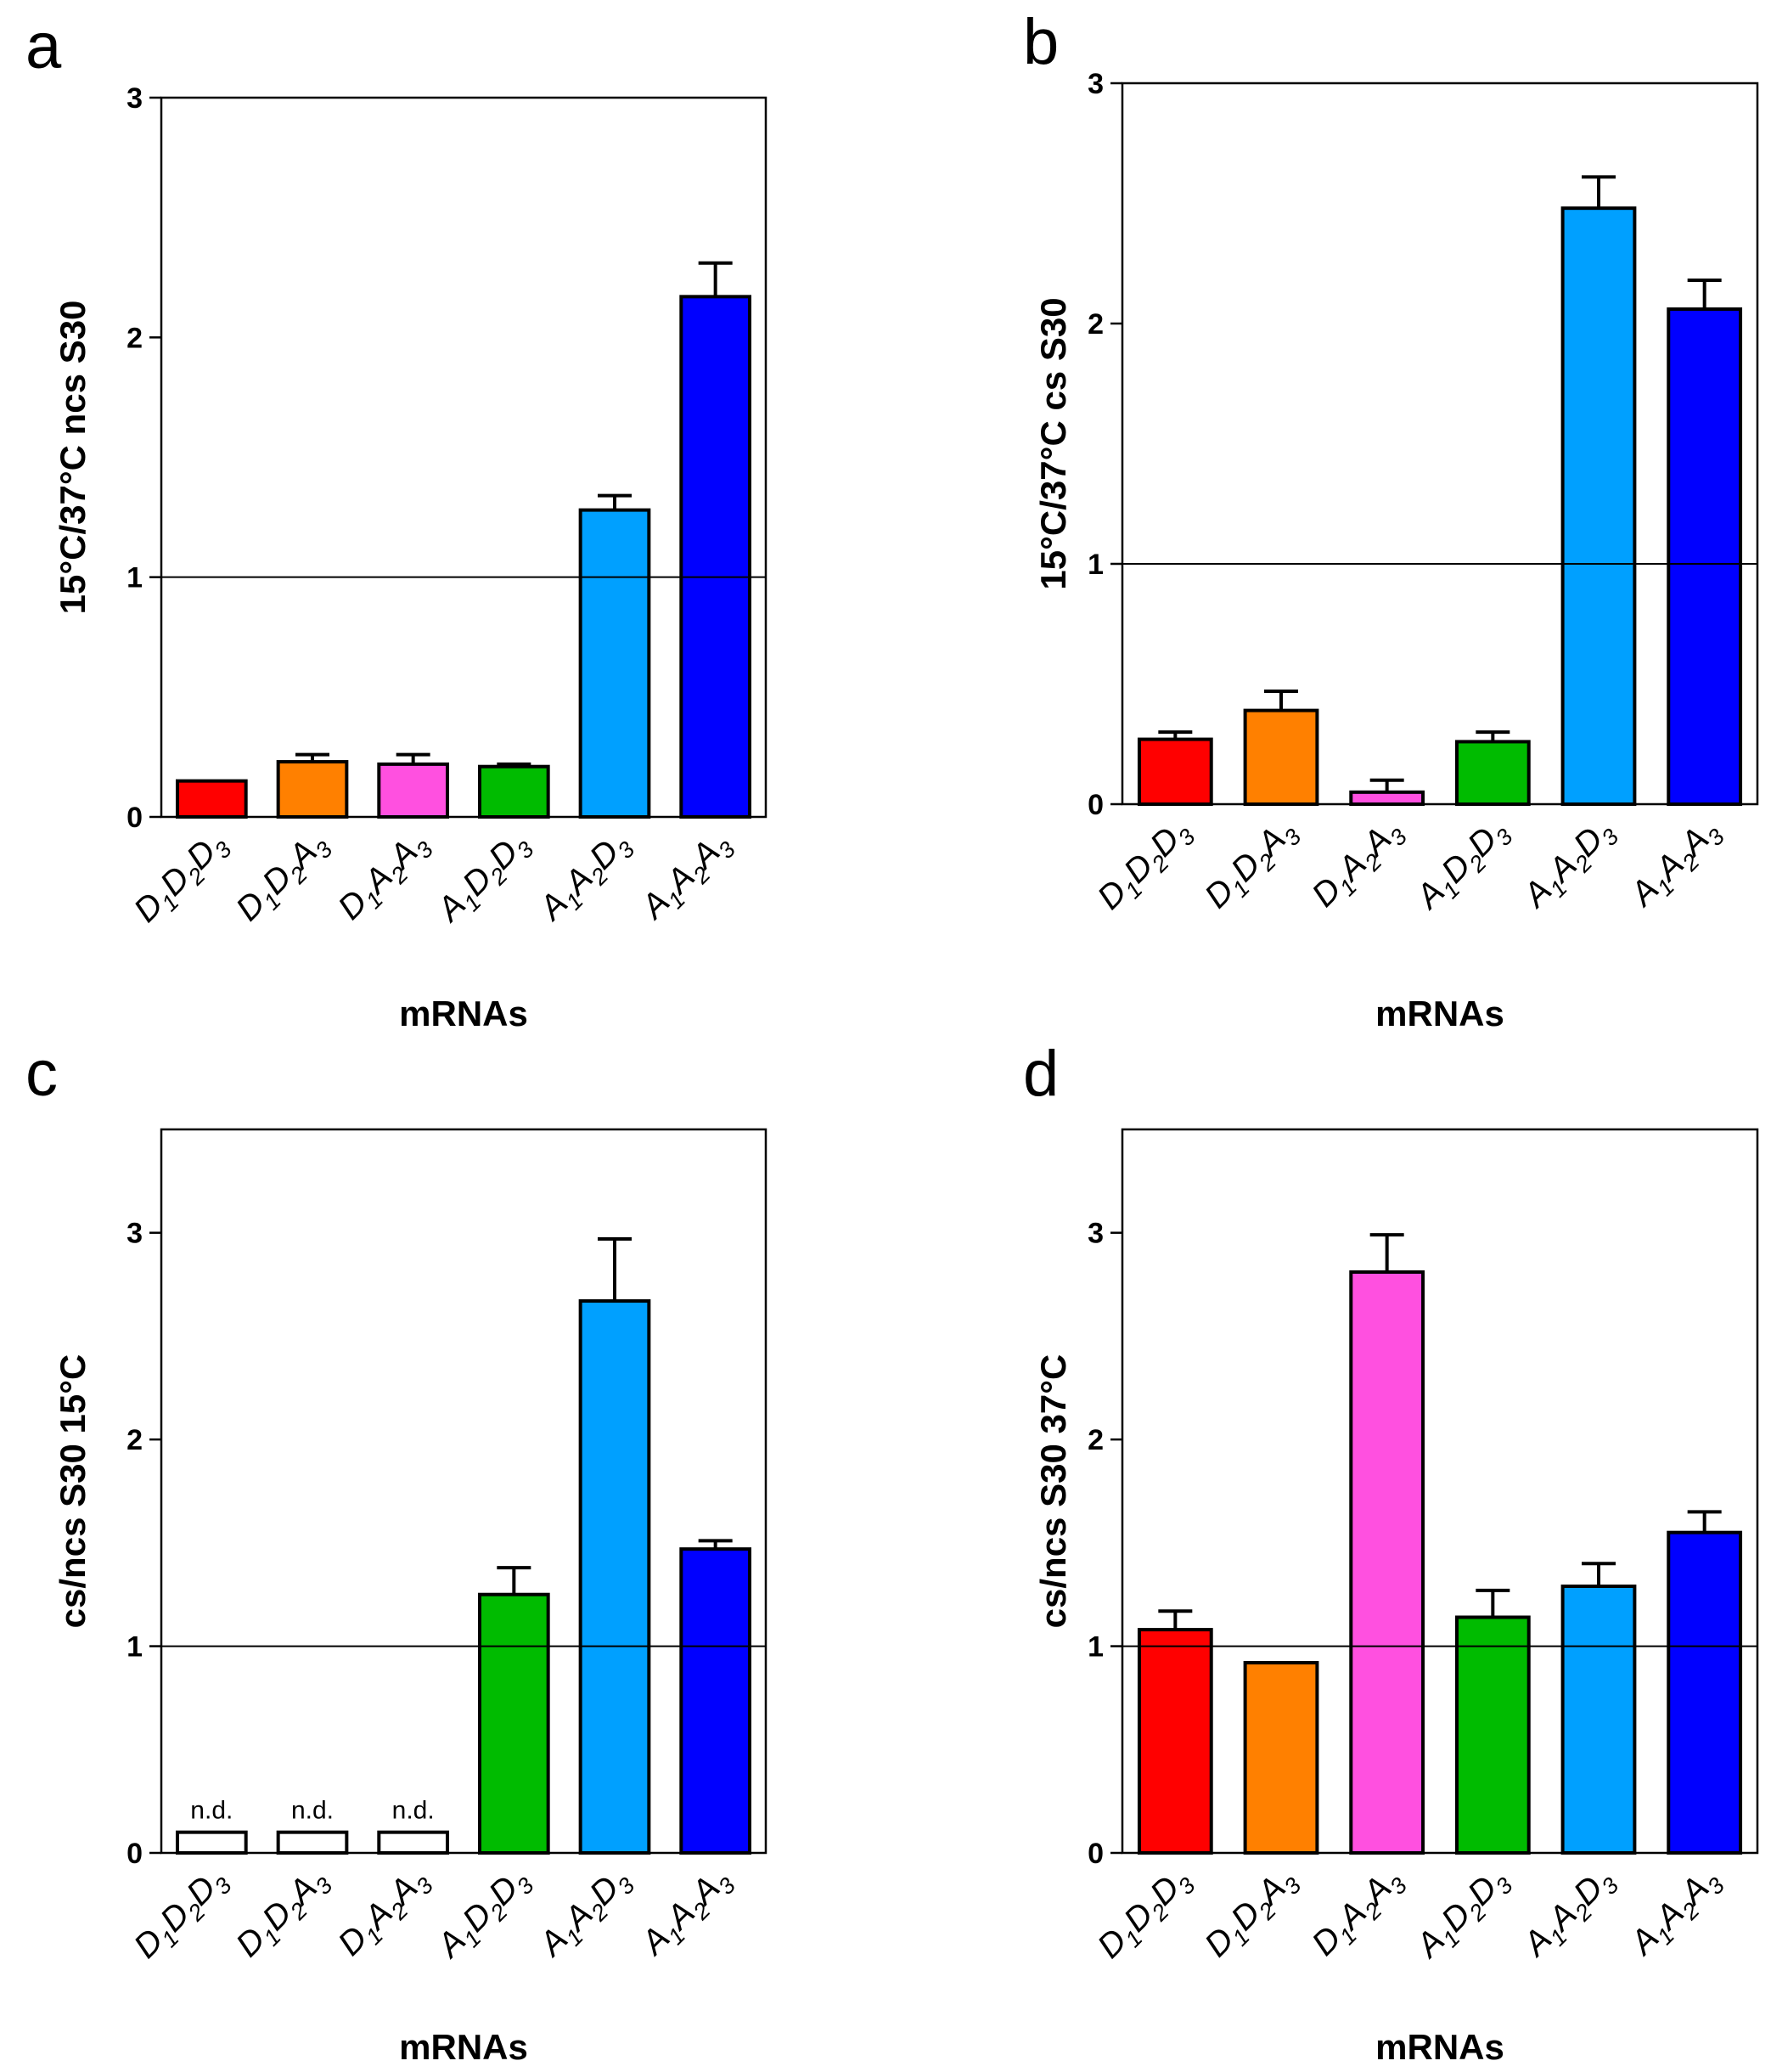 The width and height of the screenshot is (1771, 2072). Describe the element at coordinates (1053, 443) in the screenshot. I see `y-axis-title: 15°C/37°C cs S30` at that location.